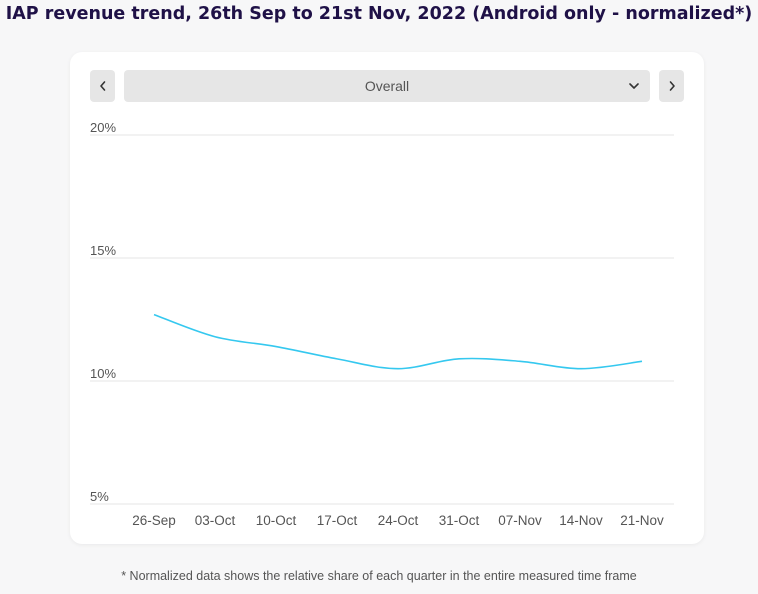 The width and height of the screenshot is (758, 594). I want to click on x-tick-label: 03-Oct, so click(215, 520).